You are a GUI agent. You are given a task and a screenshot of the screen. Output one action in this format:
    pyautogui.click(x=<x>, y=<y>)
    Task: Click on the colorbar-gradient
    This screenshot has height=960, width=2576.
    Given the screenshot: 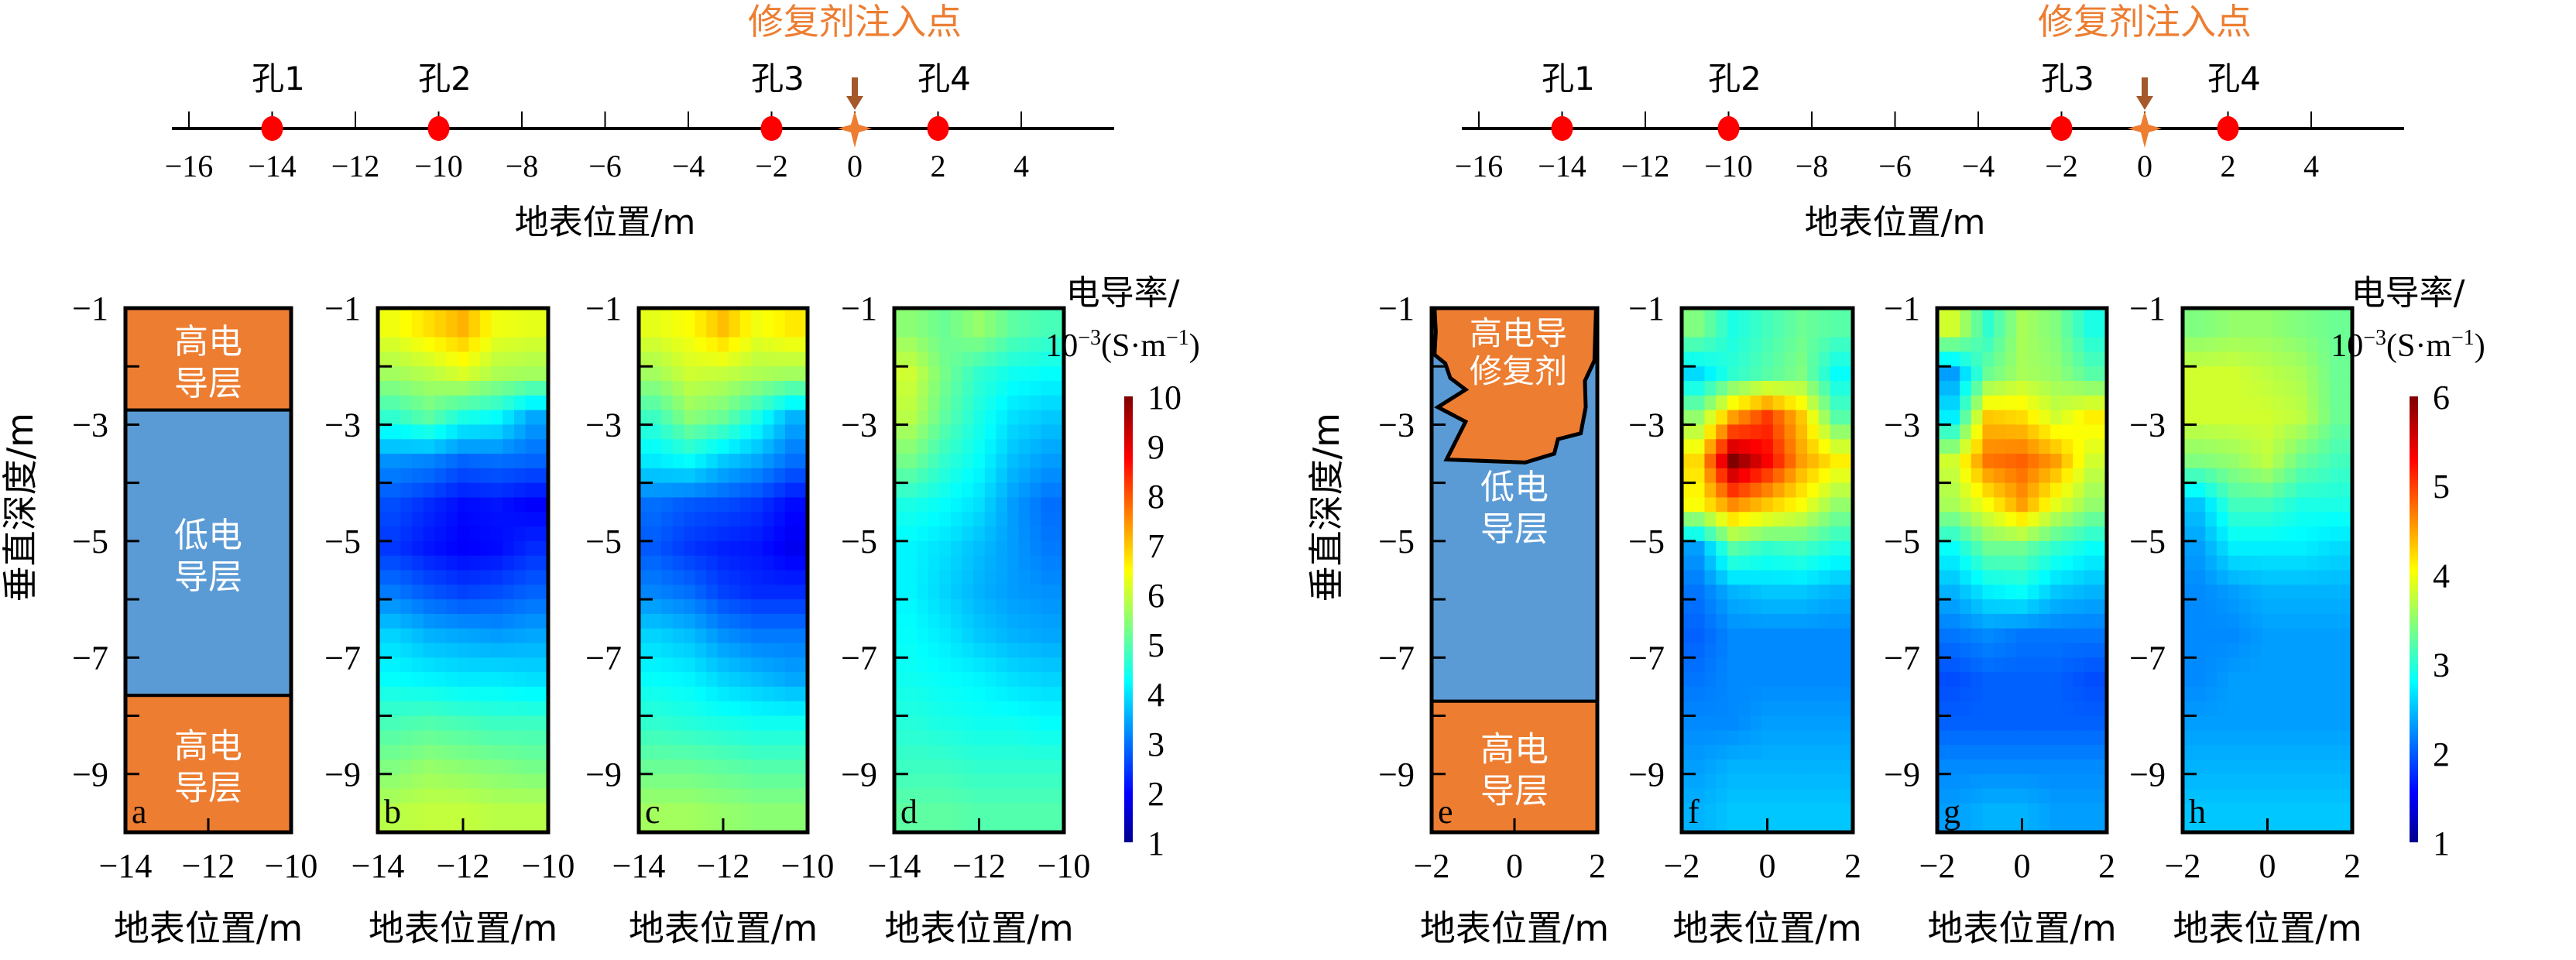 What is the action you would take?
    pyautogui.click(x=2414, y=619)
    